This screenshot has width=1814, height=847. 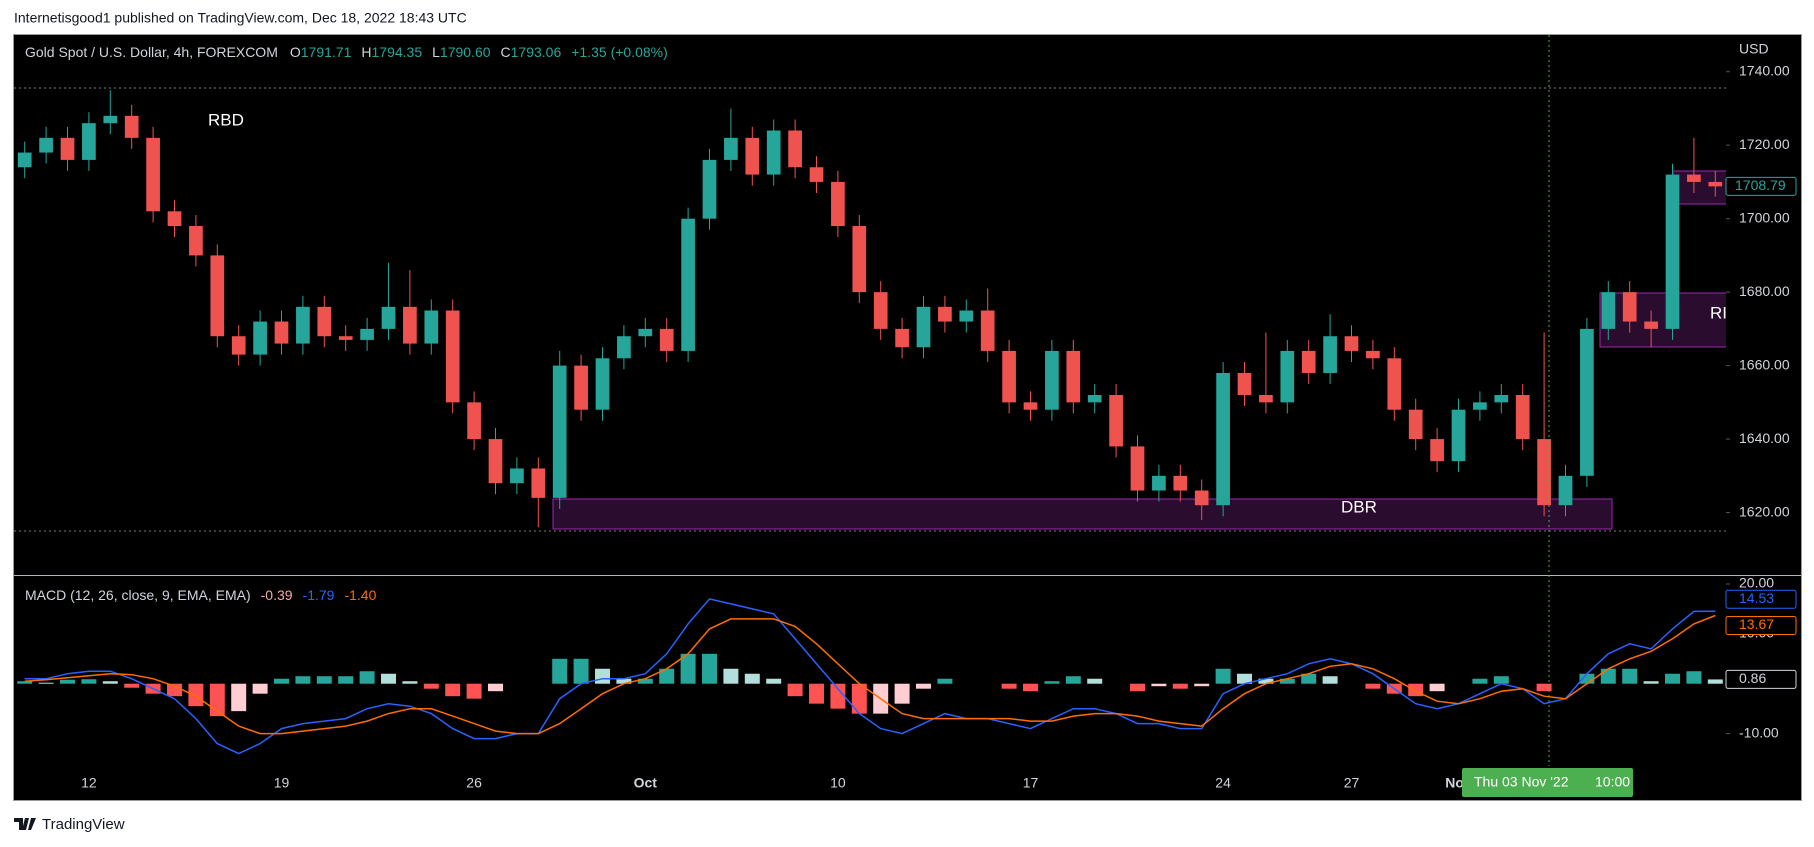 What do you see at coordinates (69, 824) in the screenshot?
I see `logo: TradingView` at bounding box center [69, 824].